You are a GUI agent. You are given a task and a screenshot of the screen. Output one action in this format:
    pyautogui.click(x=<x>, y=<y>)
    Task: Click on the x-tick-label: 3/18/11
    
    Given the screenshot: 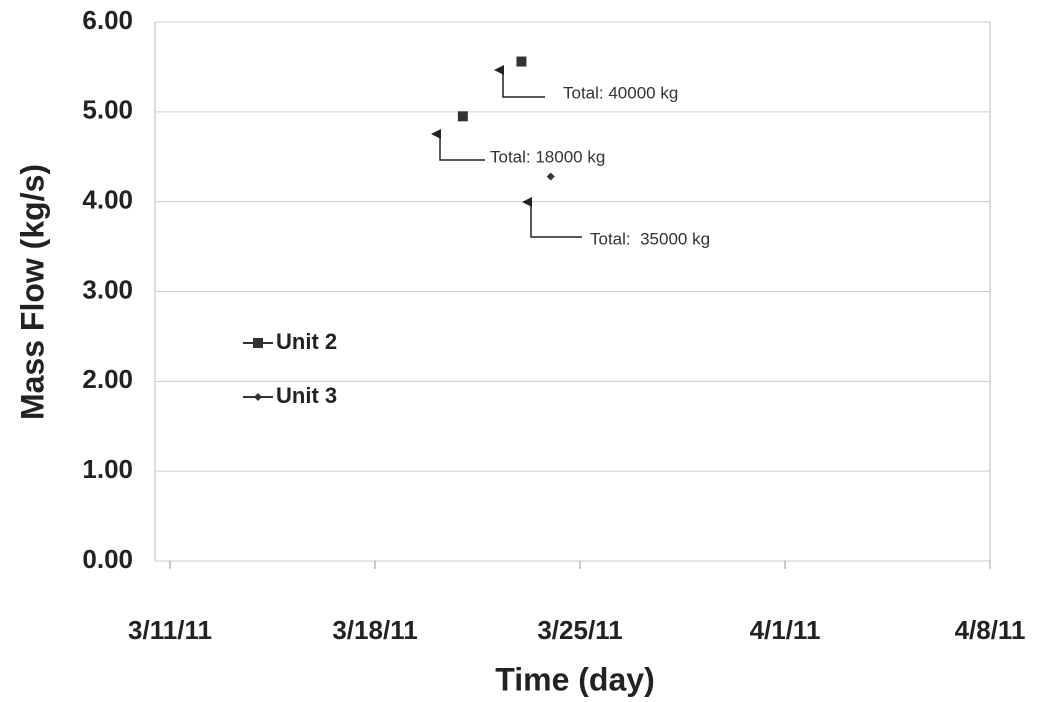 What is the action you would take?
    pyautogui.click(x=374, y=630)
    